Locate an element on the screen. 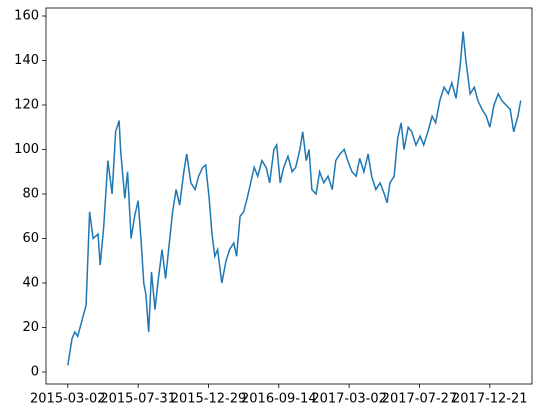 This screenshot has height=416, width=552. x-tick-label: 2015-12-29 is located at coordinates (209, 399).